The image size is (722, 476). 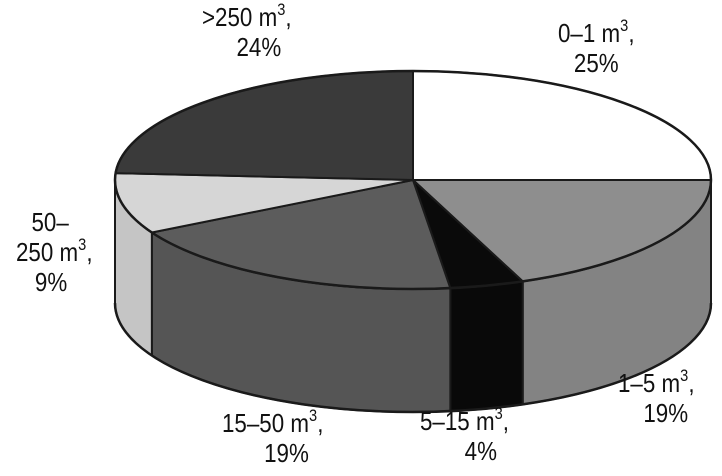 What do you see at coordinates (268, 17) in the screenshot?
I see `slice-gt250-unit: m` at bounding box center [268, 17].